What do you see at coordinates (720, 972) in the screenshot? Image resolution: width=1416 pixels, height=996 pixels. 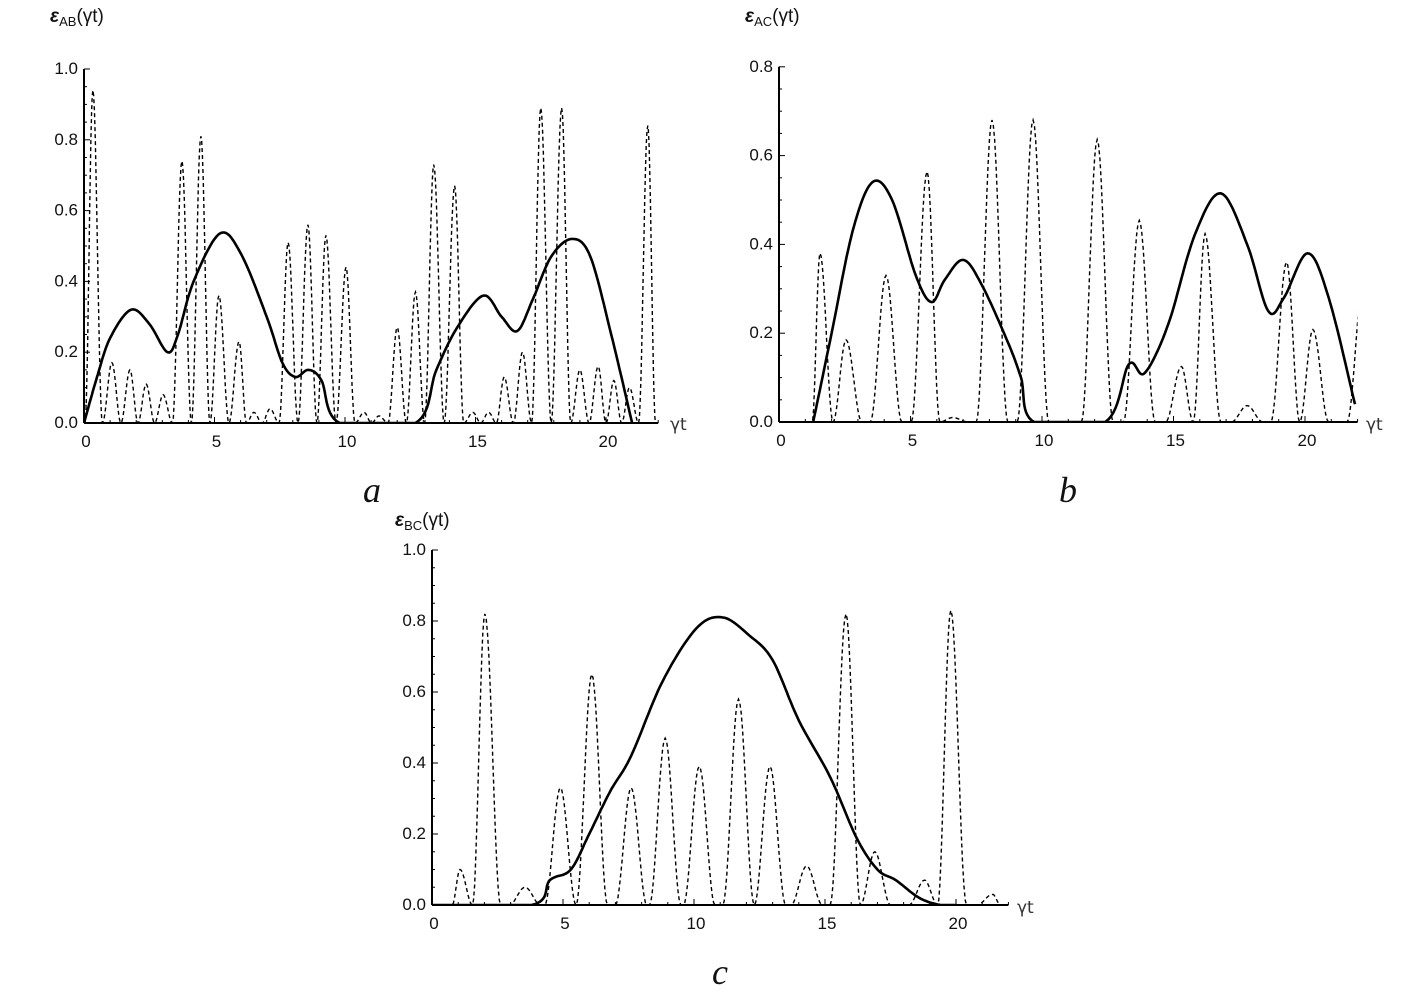 I see `panel-label: c` at bounding box center [720, 972].